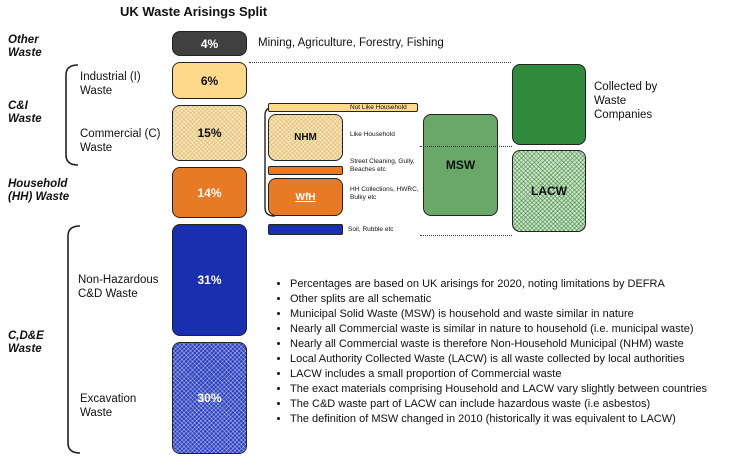  Describe the element at coordinates (209, 43) in the screenshot. I see `box-other-waste: 4%` at that location.